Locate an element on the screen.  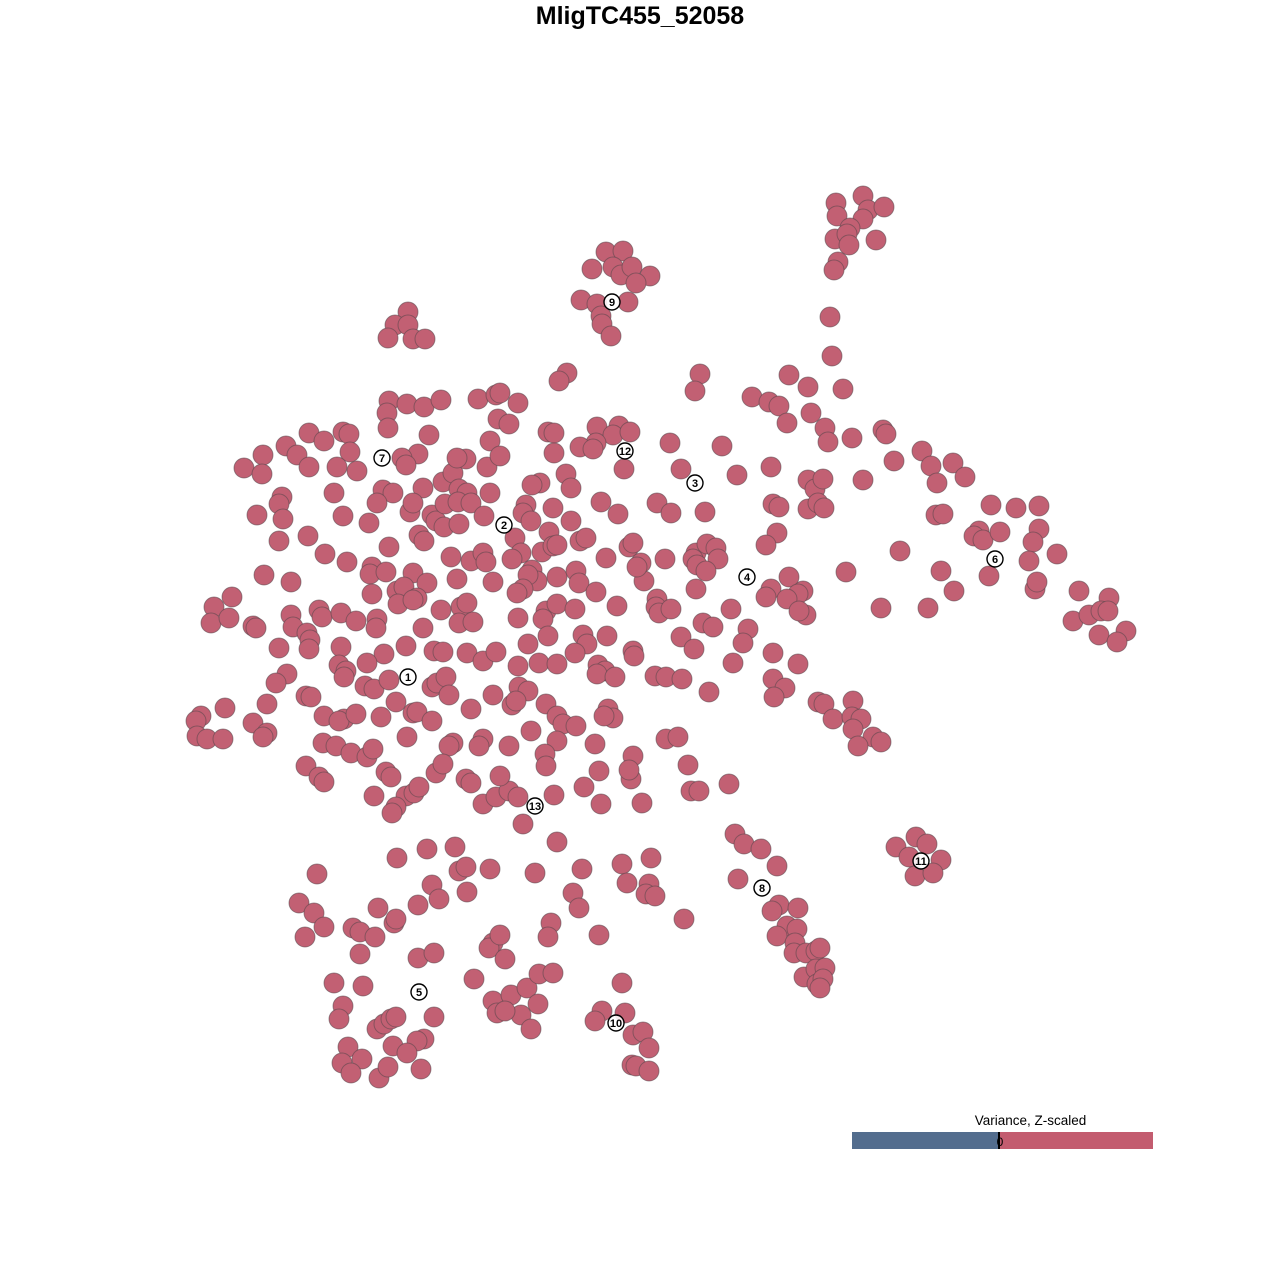
cluster-label-text: 7 is located at coordinates (382, 459).